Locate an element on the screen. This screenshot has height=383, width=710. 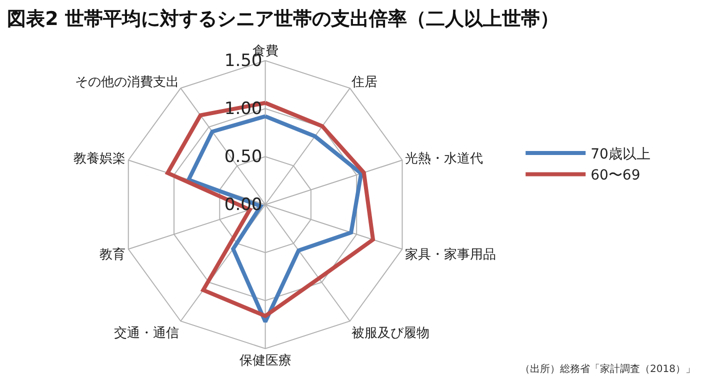
spoke-label: 光熱・水道代 is located at coordinates (444, 159).